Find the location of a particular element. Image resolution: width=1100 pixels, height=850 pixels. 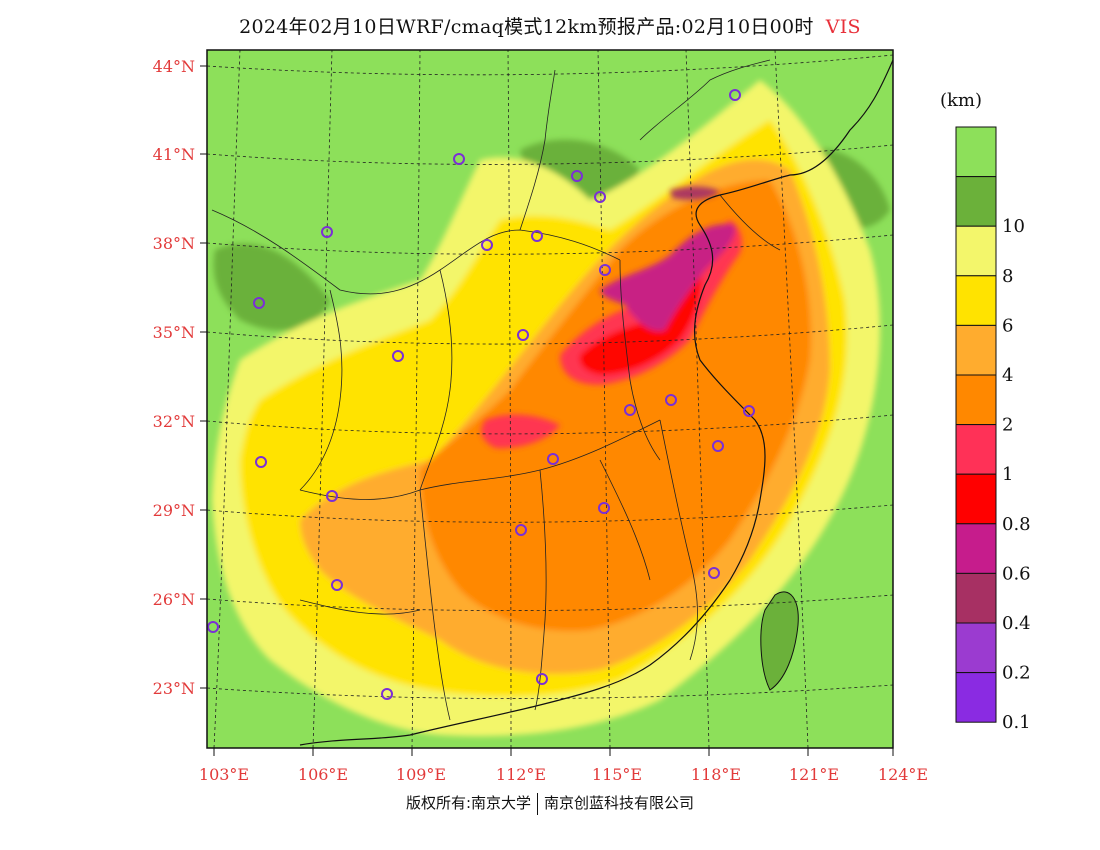

copyright-left: 版权所有:南京大学 is located at coordinates (468, 803).